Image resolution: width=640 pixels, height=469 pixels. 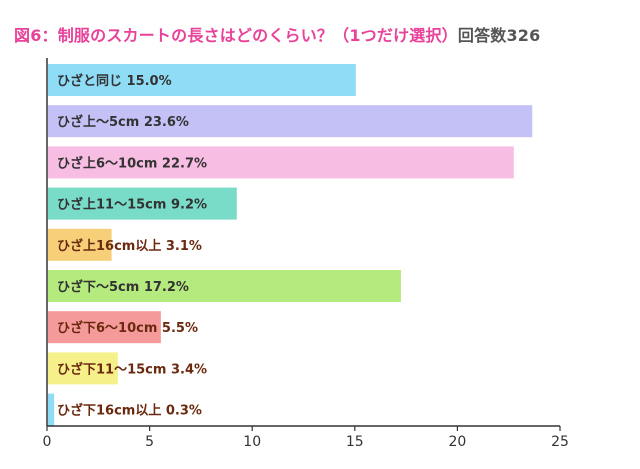 What do you see at coordinates (132, 205) in the screenshot?
I see `bar-label-4: ひざ上11～15cm 9.2%` at bounding box center [132, 205].